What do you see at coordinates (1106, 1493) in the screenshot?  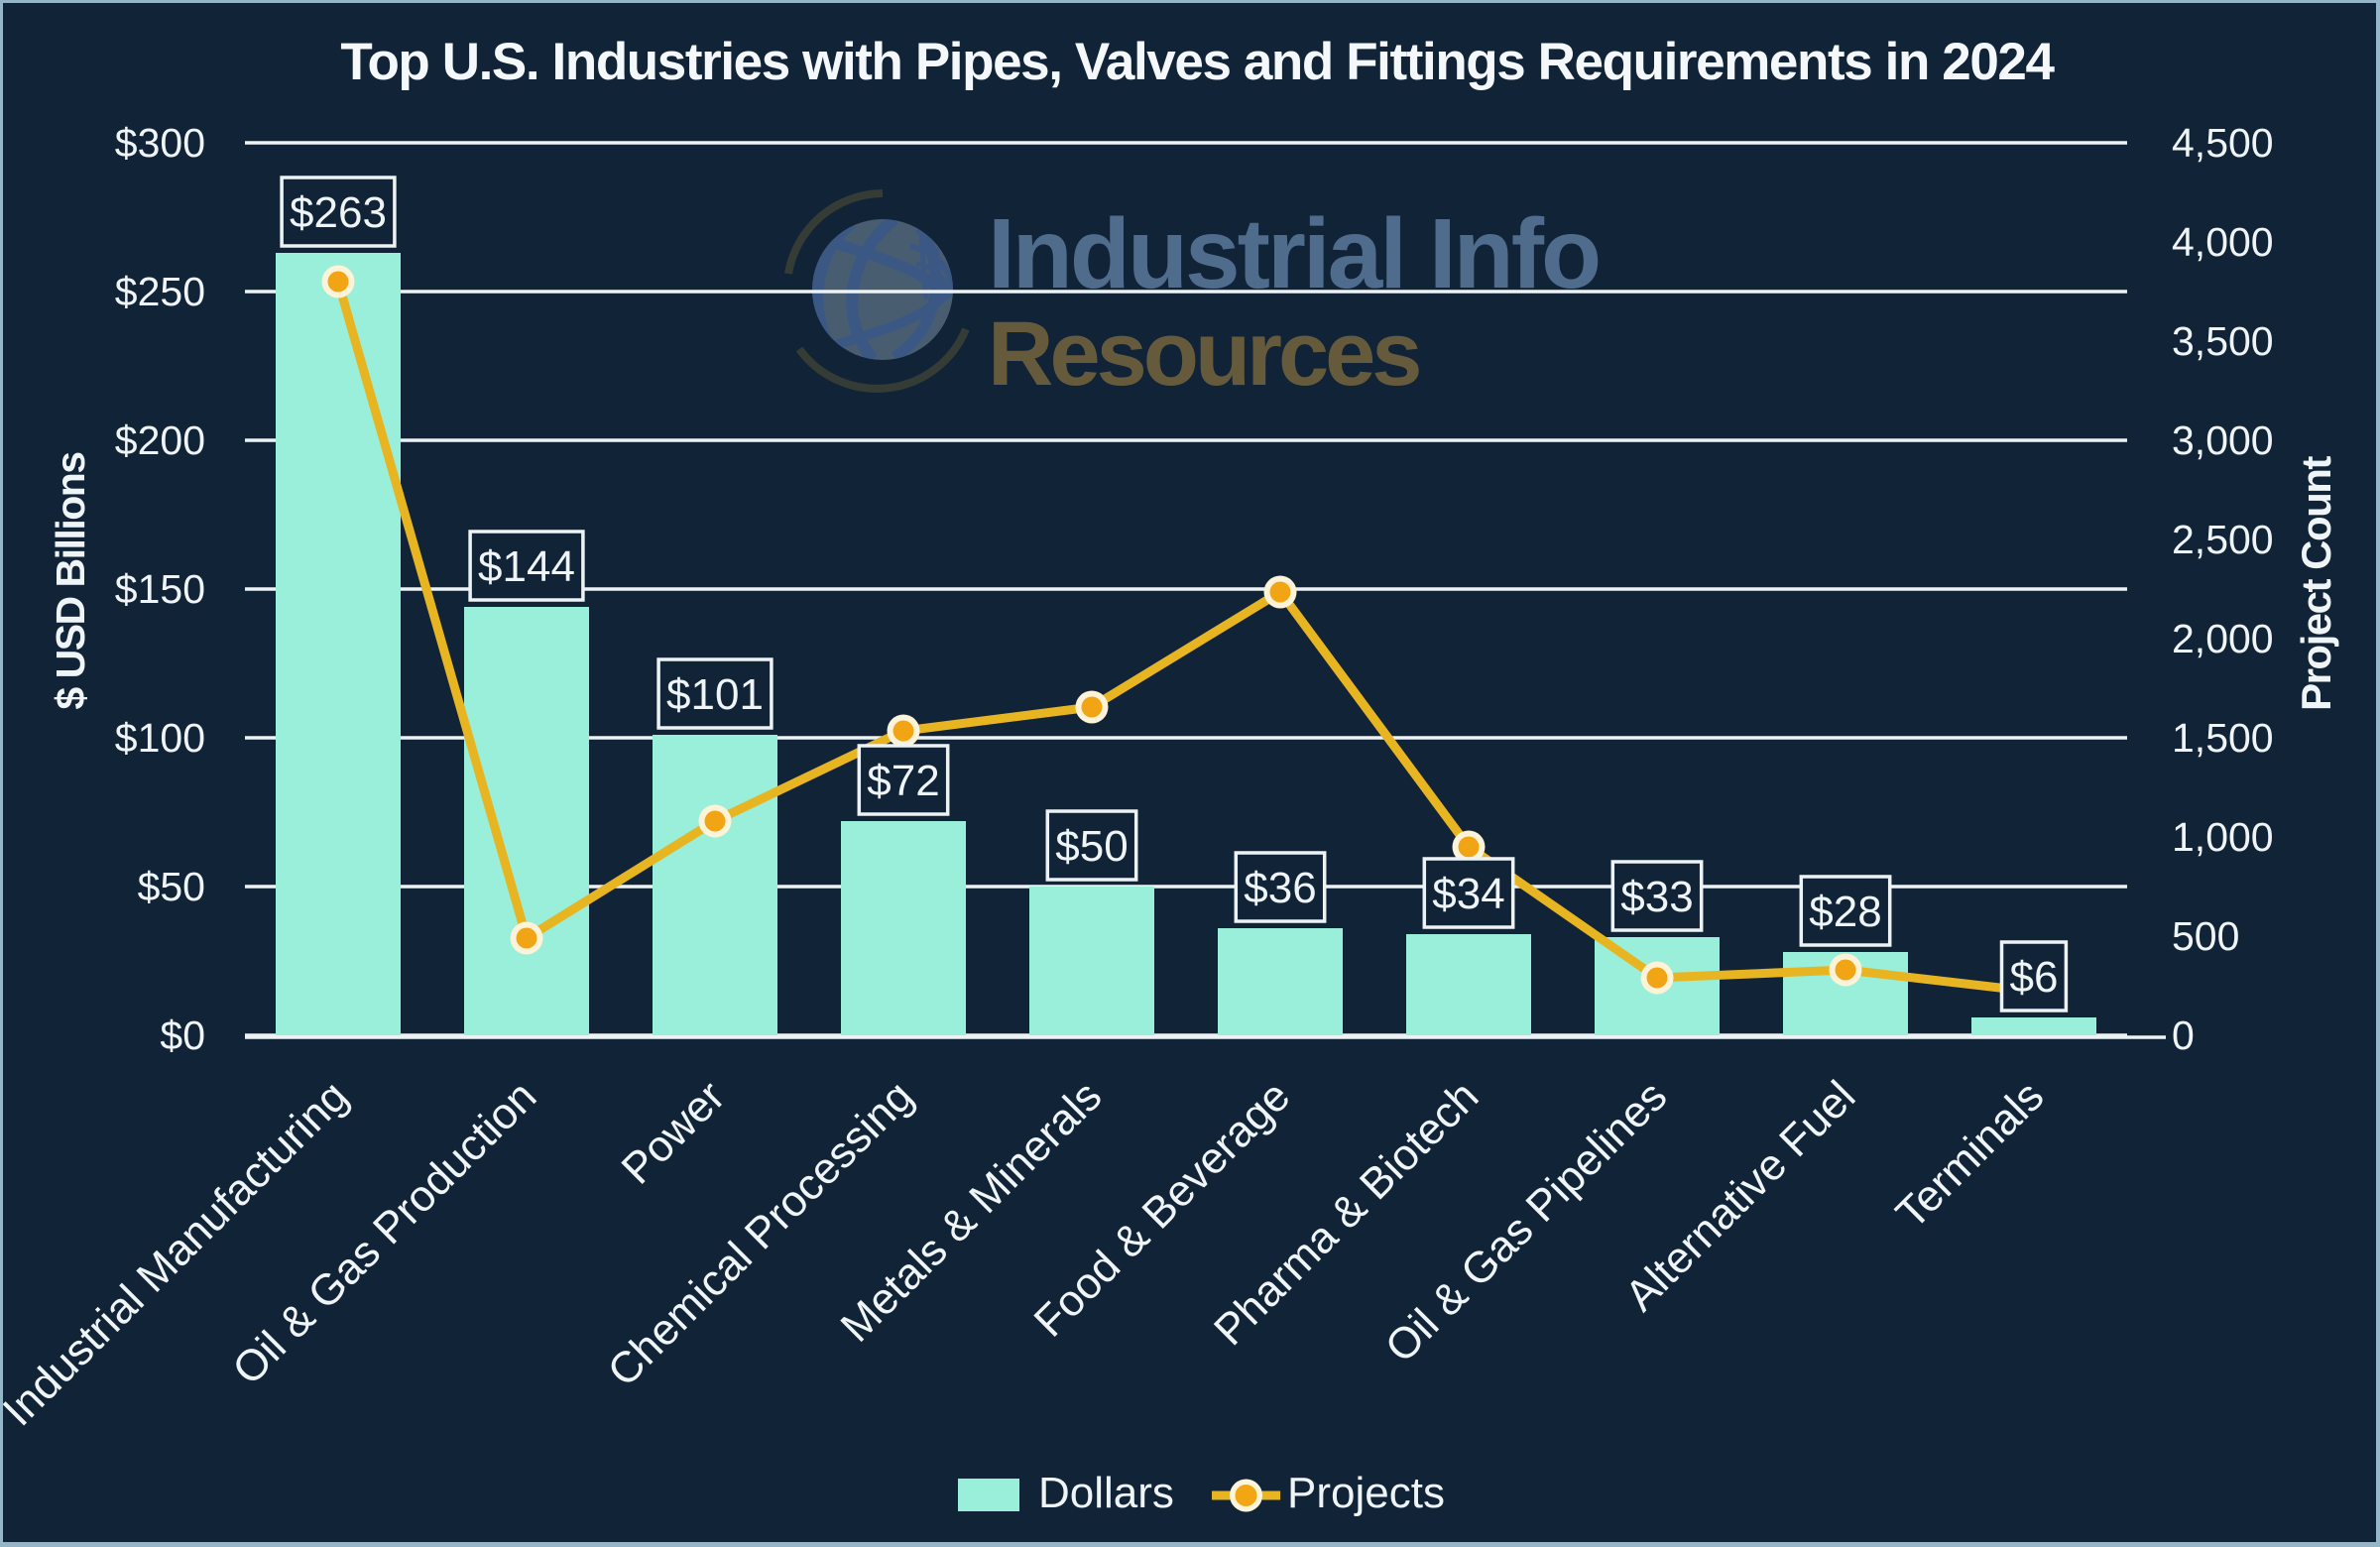 I see `svg-text: Dollars` at bounding box center [1106, 1493].